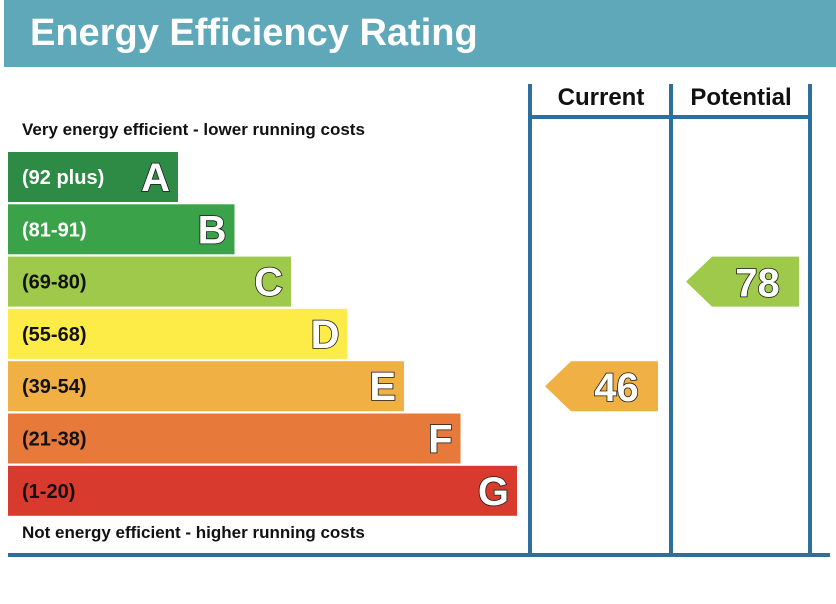 Image resolution: width=836 pixels, height=604 pixels. I want to click on band-b: (81-91) B, so click(121, 229).